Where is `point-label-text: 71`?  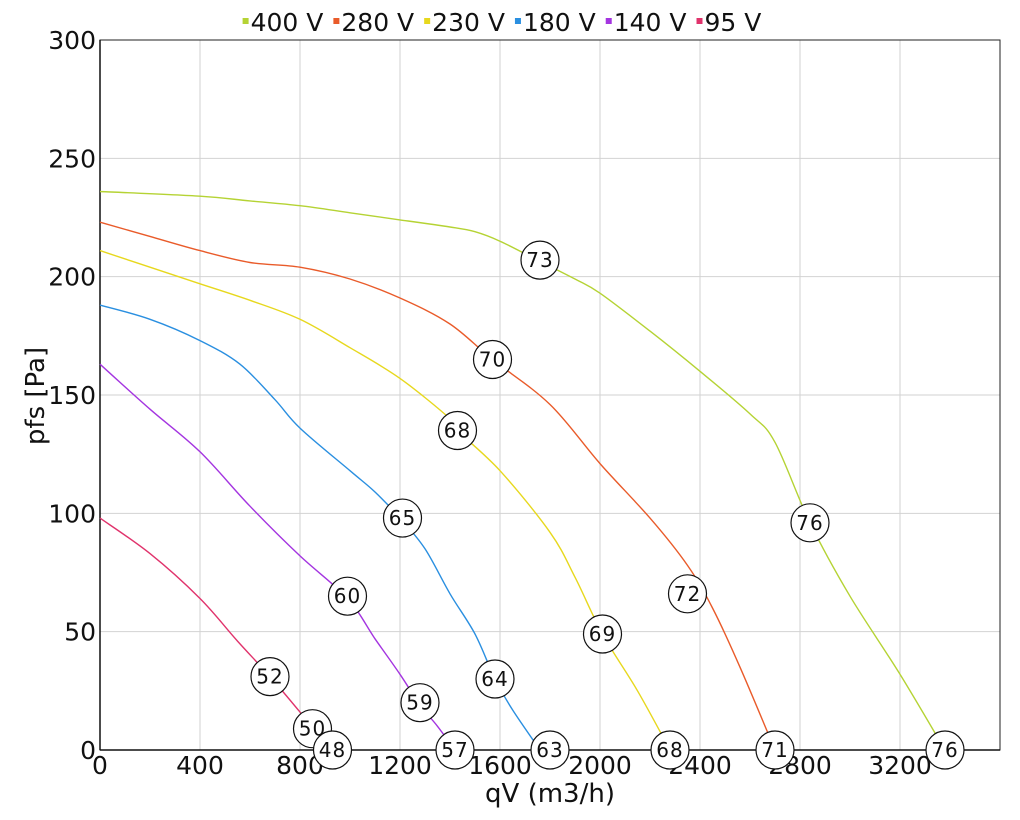
point-label-text: 71 is located at coordinates (774, 750).